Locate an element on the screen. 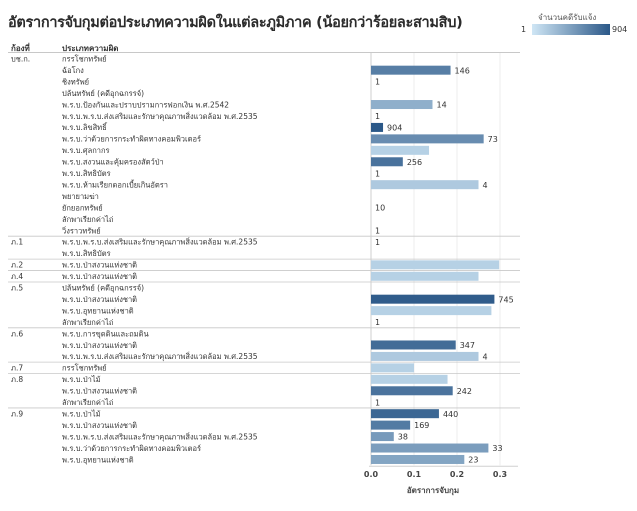 The height and width of the screenshot is (511, 637). row-label: พ.ร.บ.การขุดดินและถมดิน is located at coordinates (105, 333).